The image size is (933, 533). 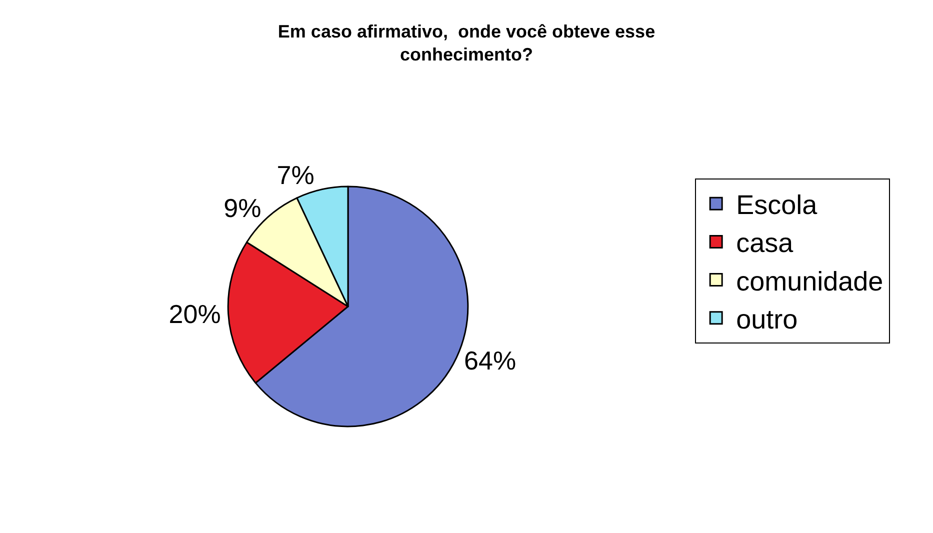 What do you see at coordinates (765, 243) in the screenshot?
I see `legend-label: casa` at bounding box center [765, 243].